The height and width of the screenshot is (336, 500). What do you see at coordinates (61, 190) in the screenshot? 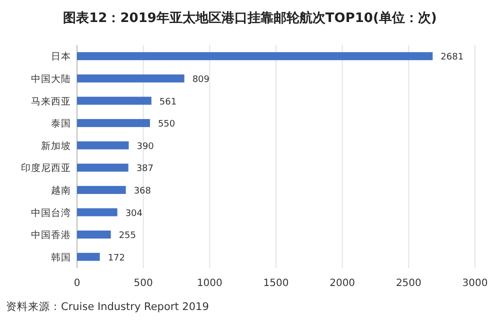
I see `y-tick-label: 越南` at bounding box center [61, 190].